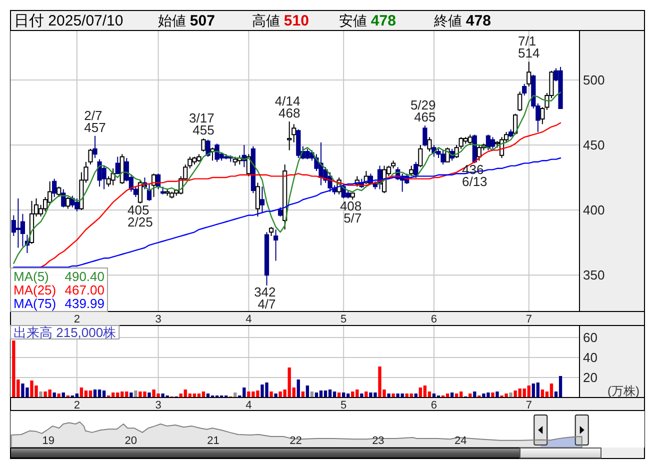 Image resolution: width=653 pixels, height=470 pixels. What do you see at coordinates (594, 80) in the screenshot?
I see `y-tick-label: 500` at bounding box center [594, 80].